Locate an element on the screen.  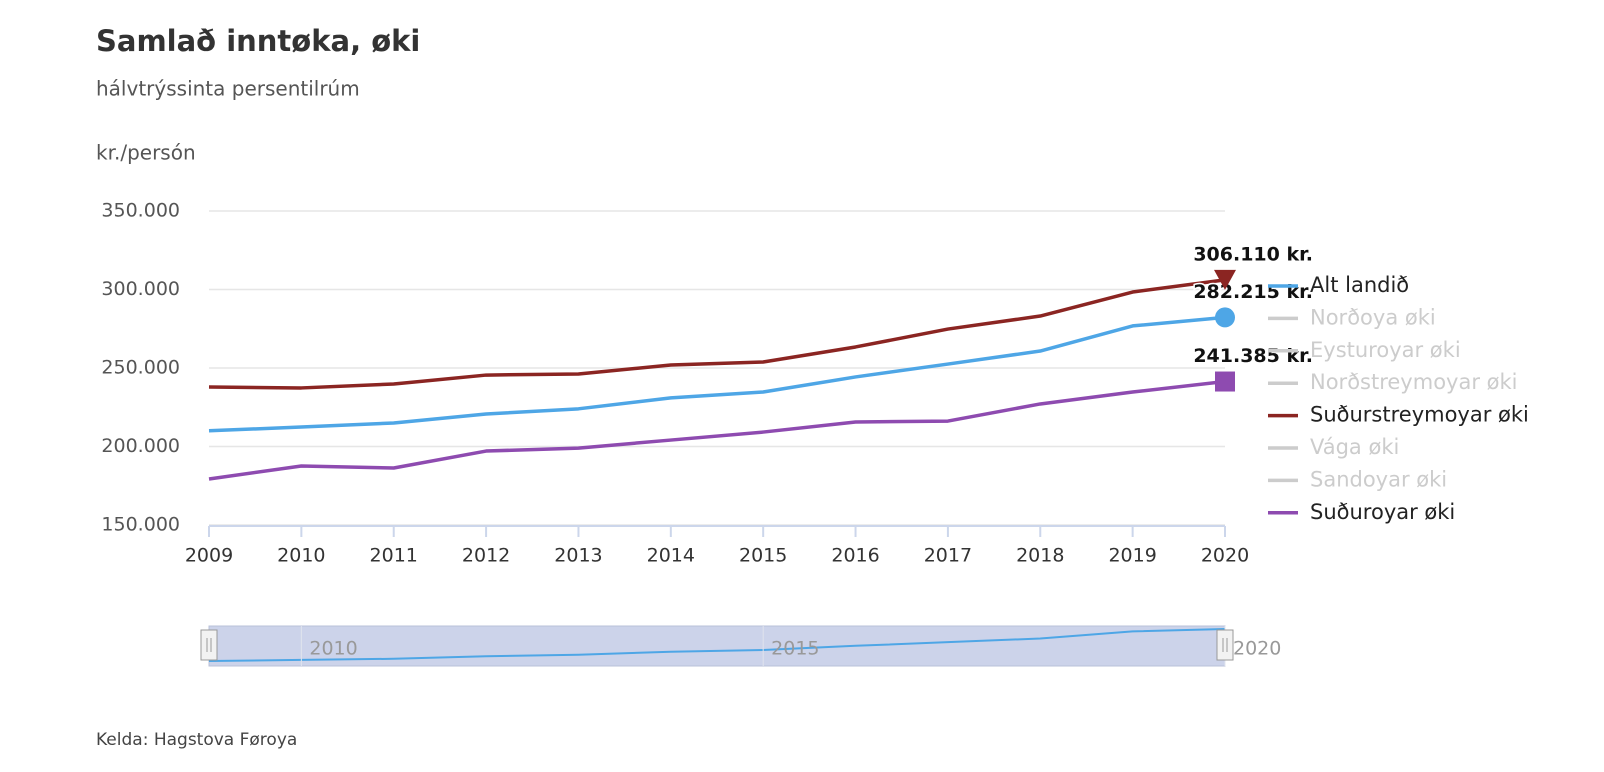
legend-label: Sandoyar øki is located at coordinates (1378, 479).